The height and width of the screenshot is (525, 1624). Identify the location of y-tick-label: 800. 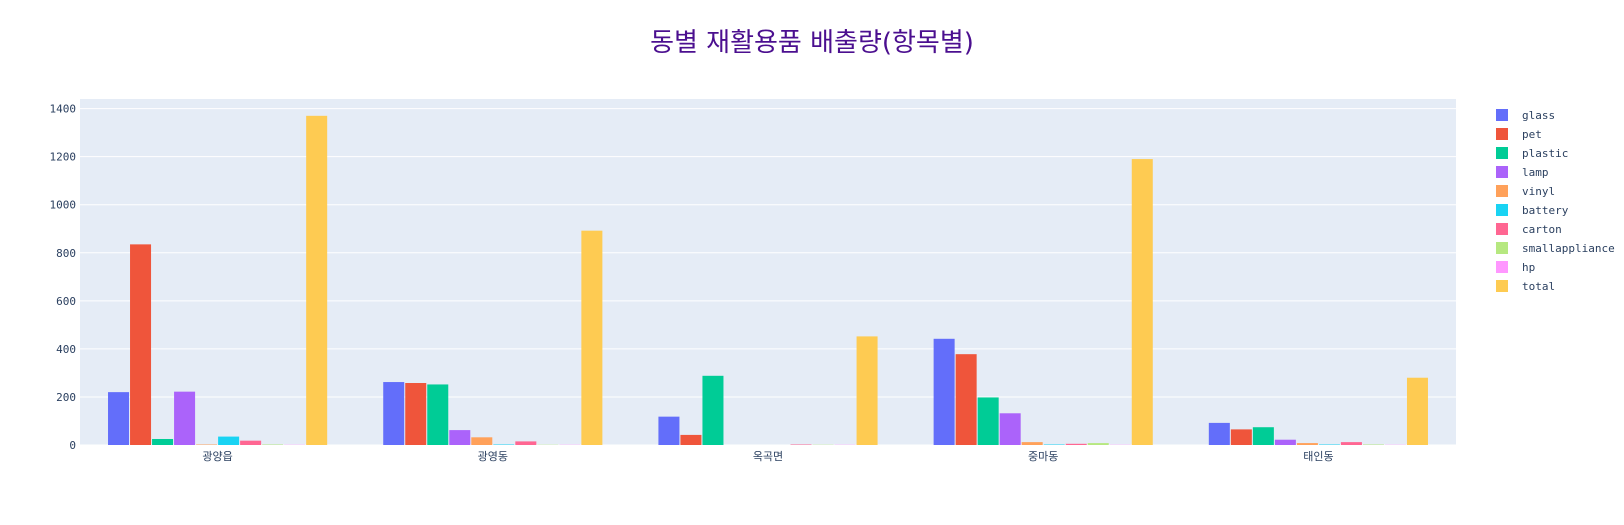
(66, 253).